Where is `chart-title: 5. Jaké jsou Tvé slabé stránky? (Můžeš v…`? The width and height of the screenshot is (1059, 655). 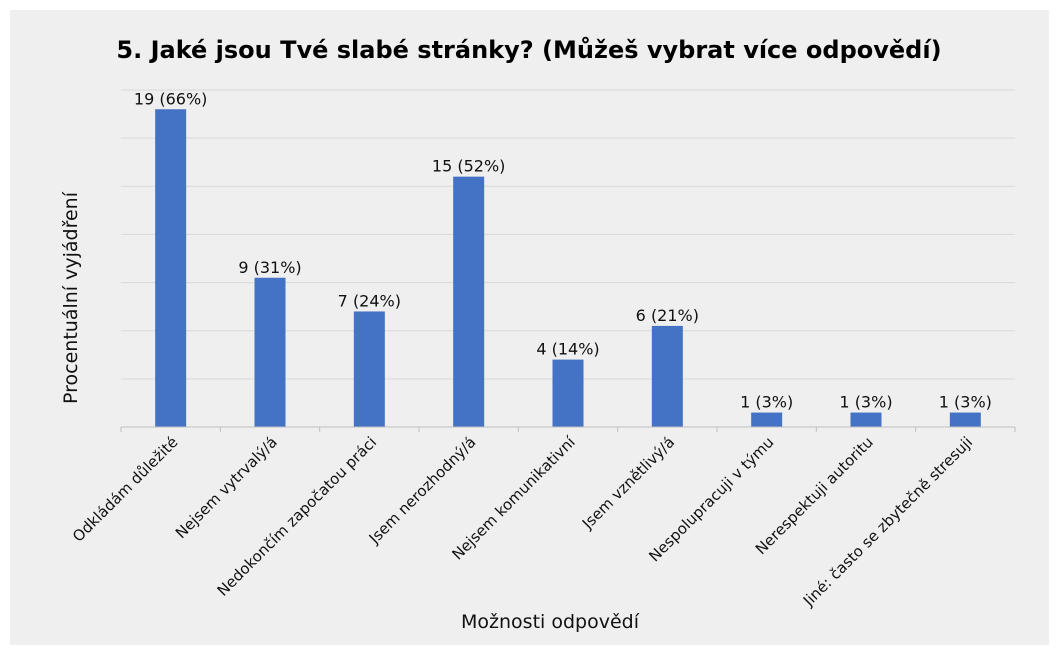
chart-title: 5. Jaké jsou Tvé slabé stránky? (Můžeš v… is located at coordinates (528, 50).